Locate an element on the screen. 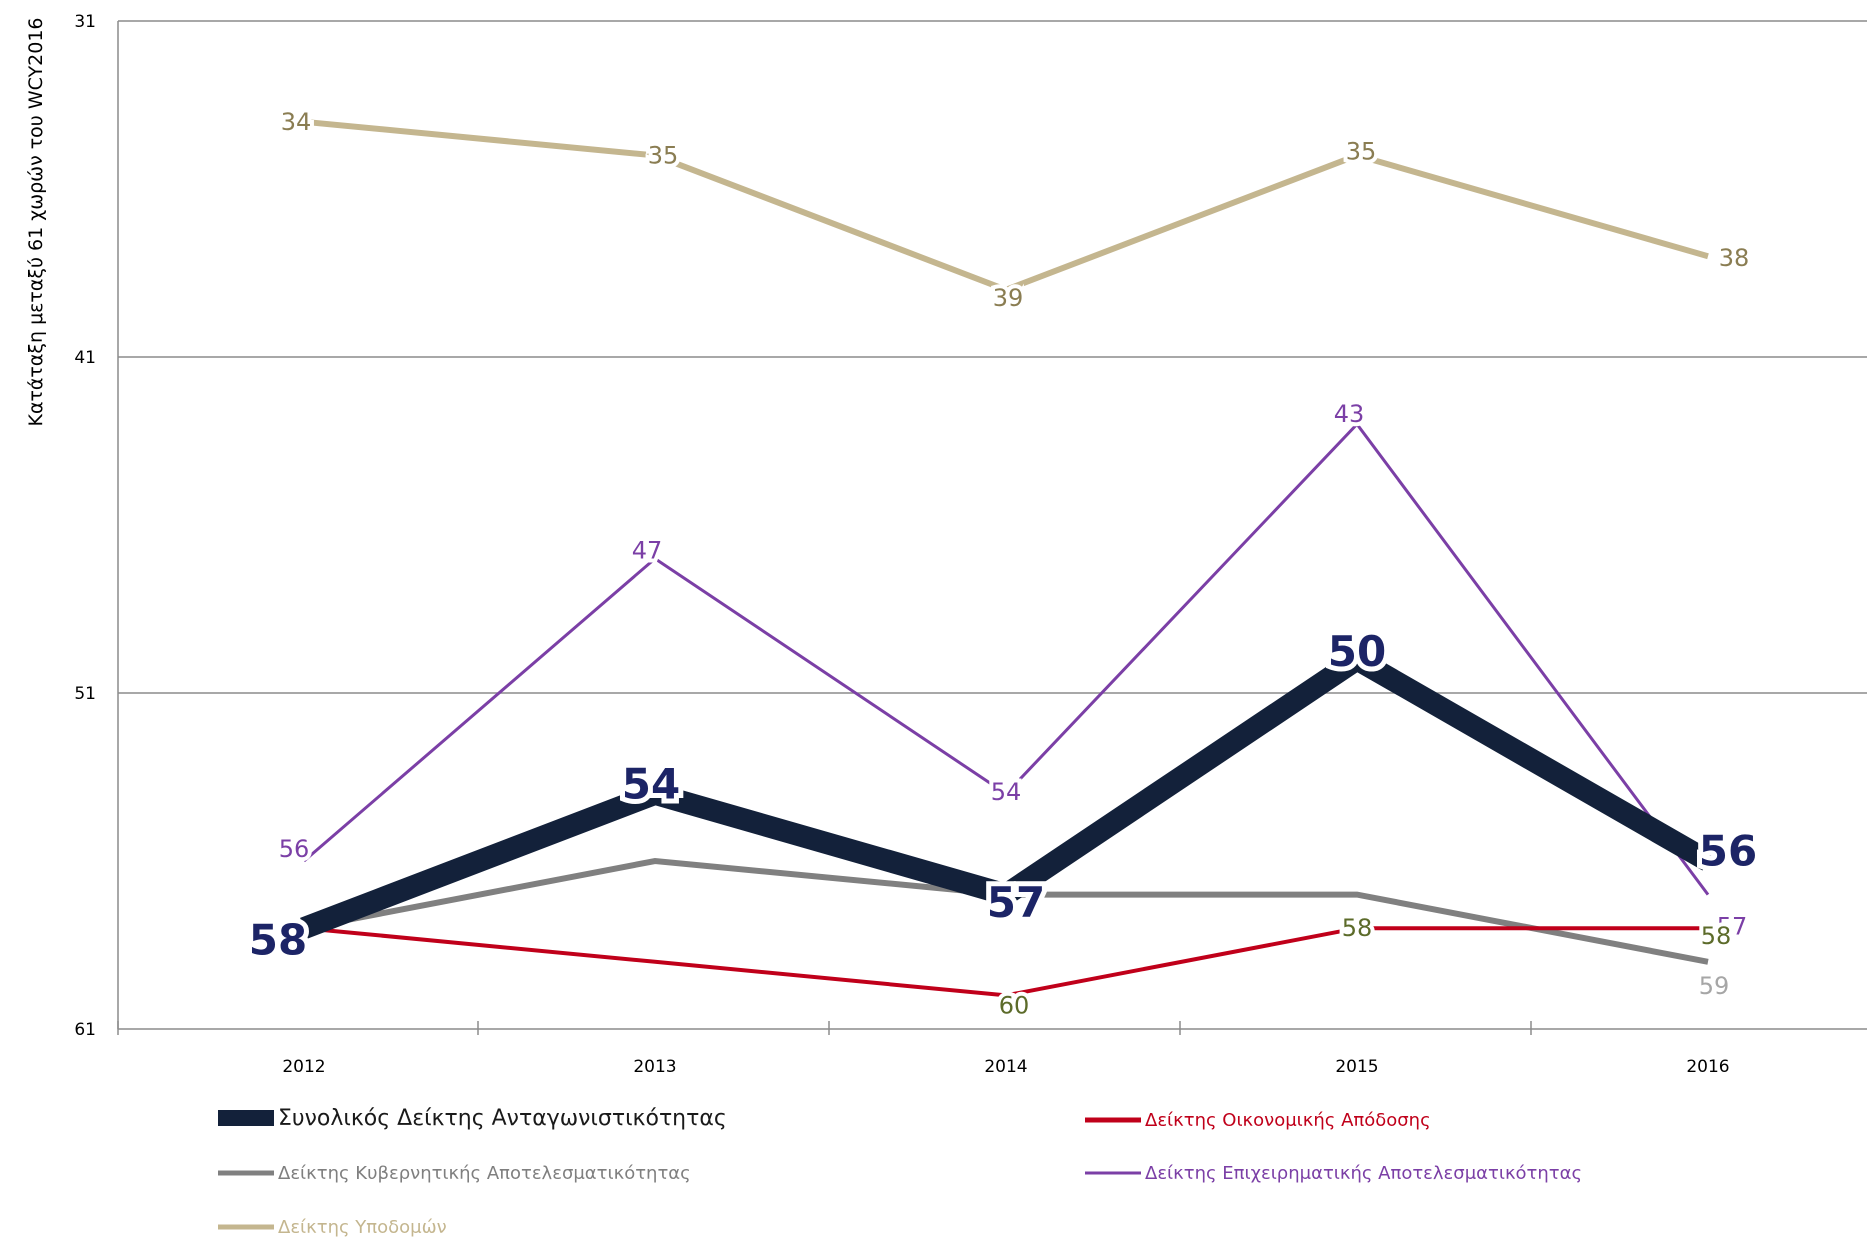 The height and width of the screenshot is (1239, 1867). x-tick-label-2012: 2012 is located at coordinates (303, 1067).